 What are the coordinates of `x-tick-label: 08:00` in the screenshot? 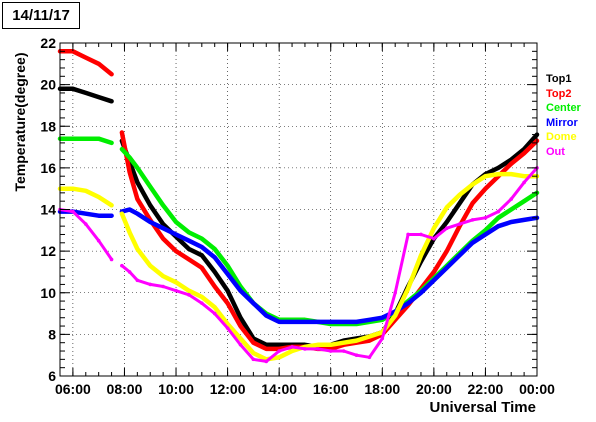 It's located at (125, 389).